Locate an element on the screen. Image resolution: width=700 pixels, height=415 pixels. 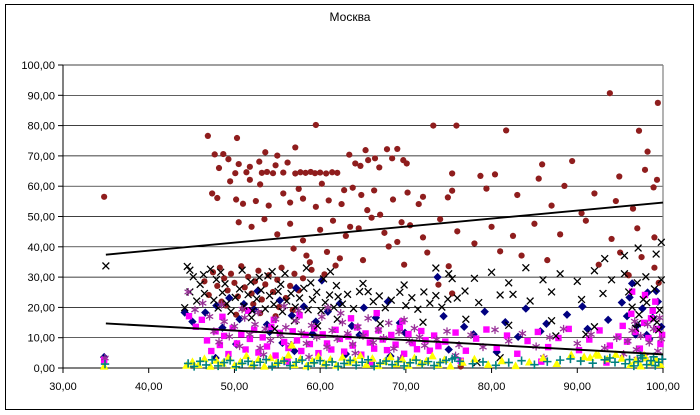
x-tick-label: 50,00 is located at coordinates (235, 387).